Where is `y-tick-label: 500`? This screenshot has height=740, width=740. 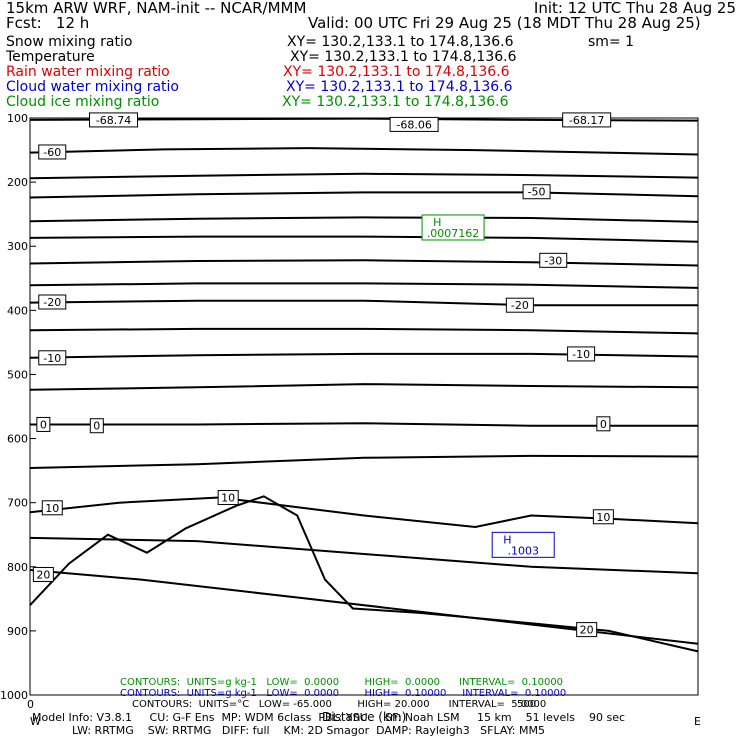
y-tick-label: 500 is located at coordinates (17, 374).